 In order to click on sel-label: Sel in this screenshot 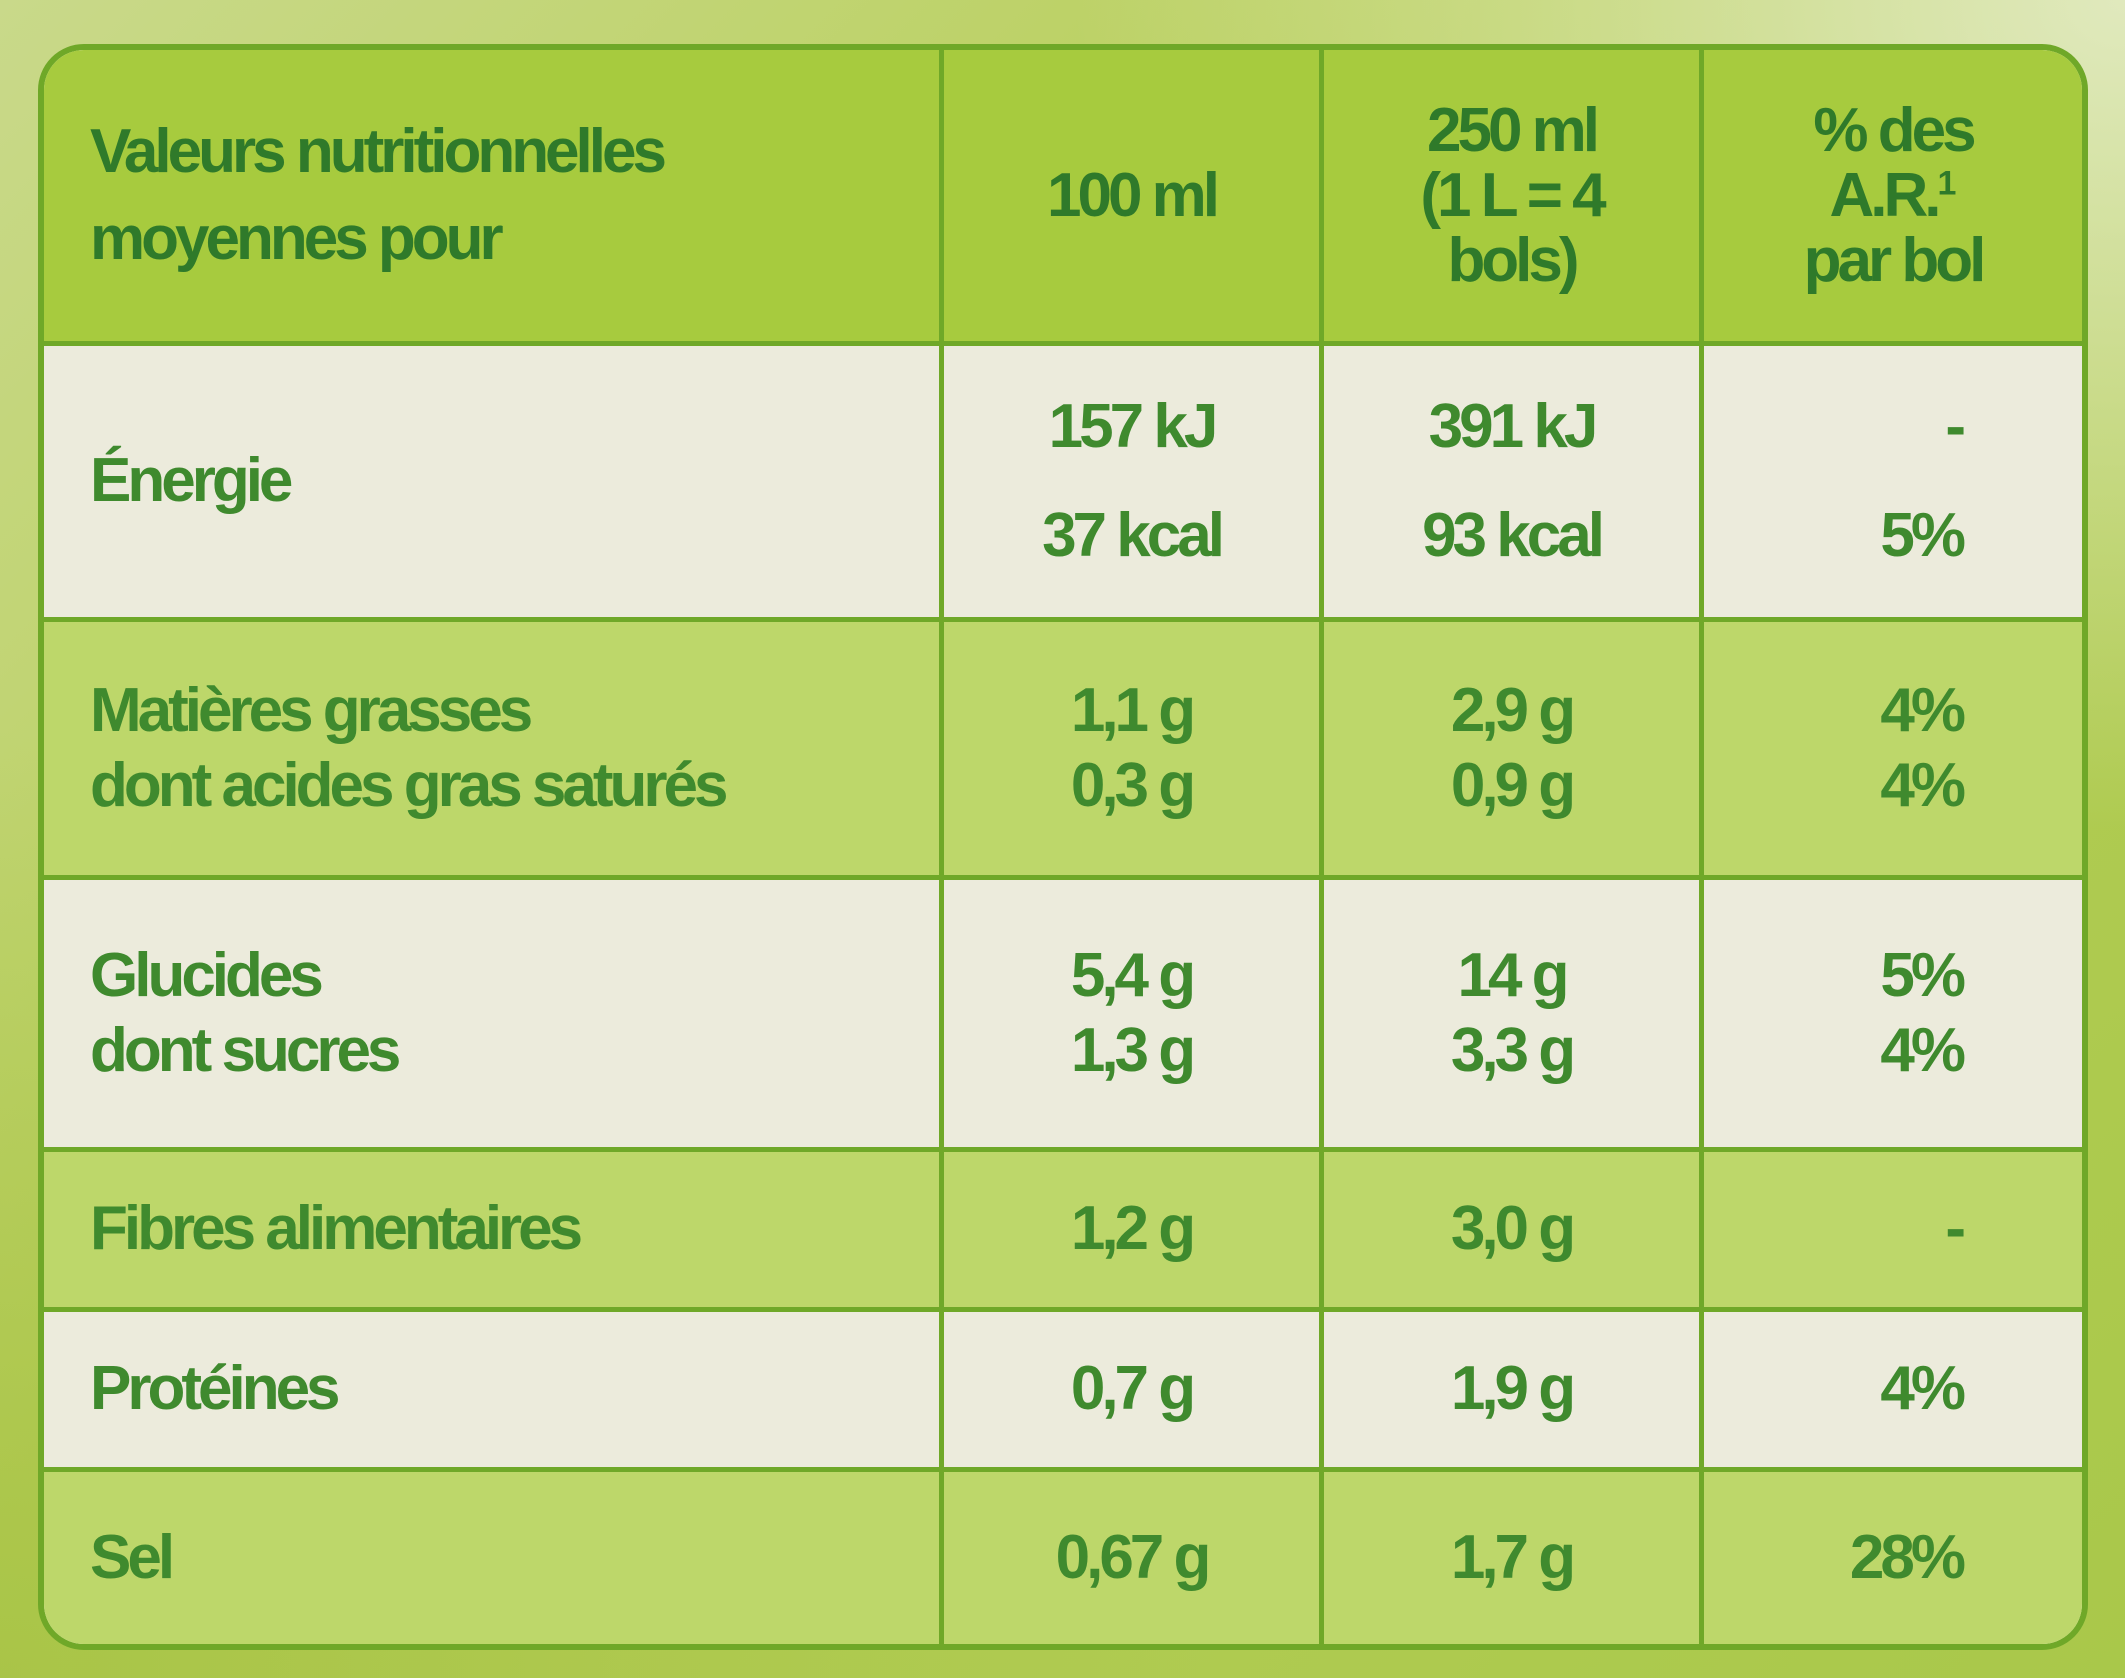, I will do `click(132, 1557)`.